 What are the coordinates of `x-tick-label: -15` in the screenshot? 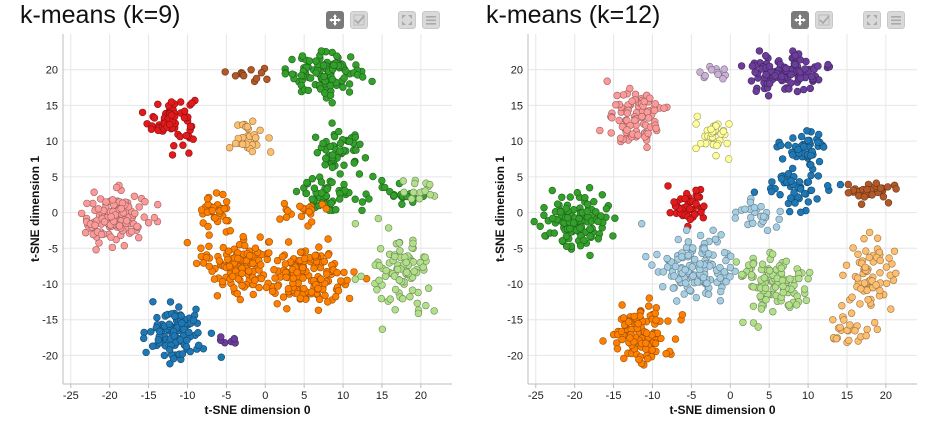 It's located at (614, 396).